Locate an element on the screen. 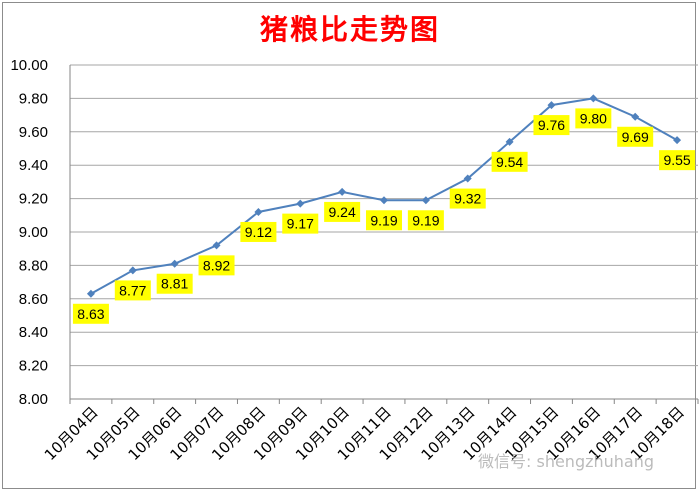 The image size is (700, 493). data-label: 8.77 is located at coordinates (132, 290).